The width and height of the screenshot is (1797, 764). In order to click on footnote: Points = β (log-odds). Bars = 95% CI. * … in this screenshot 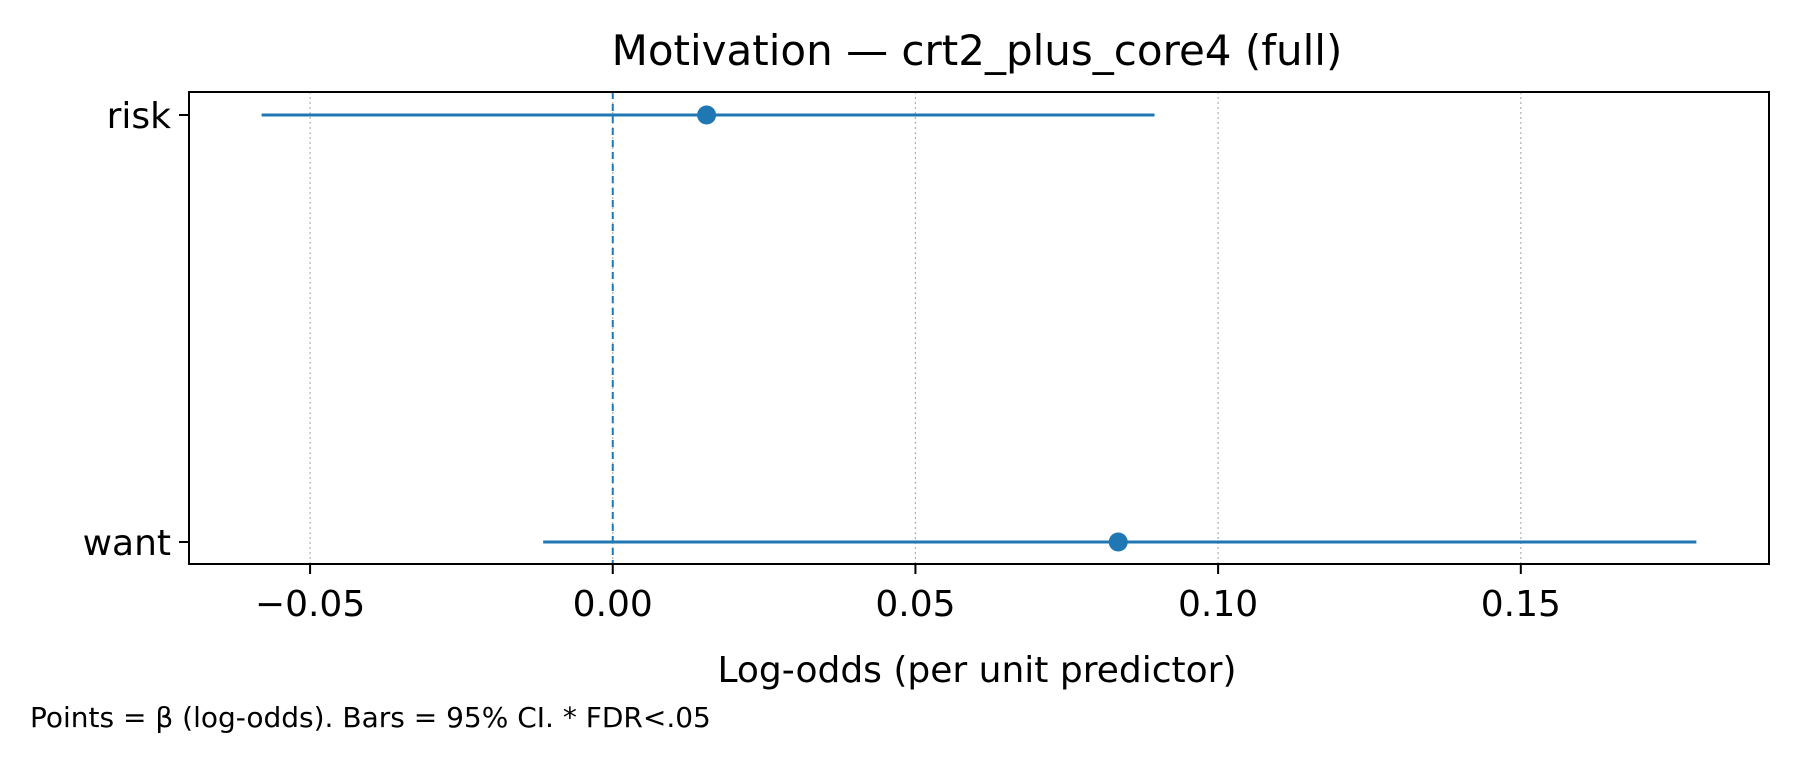, I will do `click(370, 717)`.